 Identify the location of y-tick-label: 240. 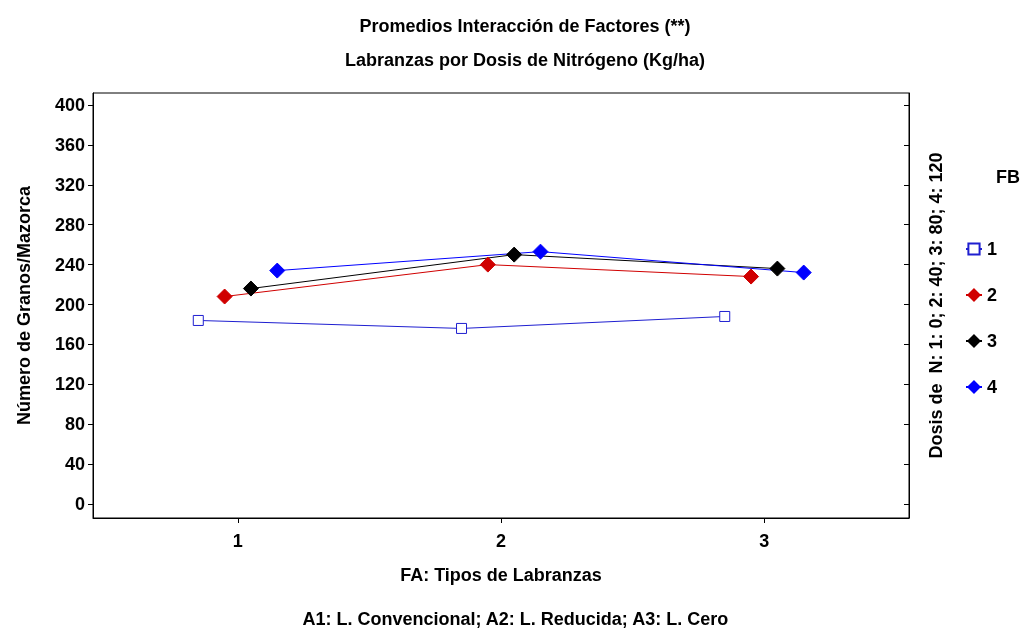
(69, 264).